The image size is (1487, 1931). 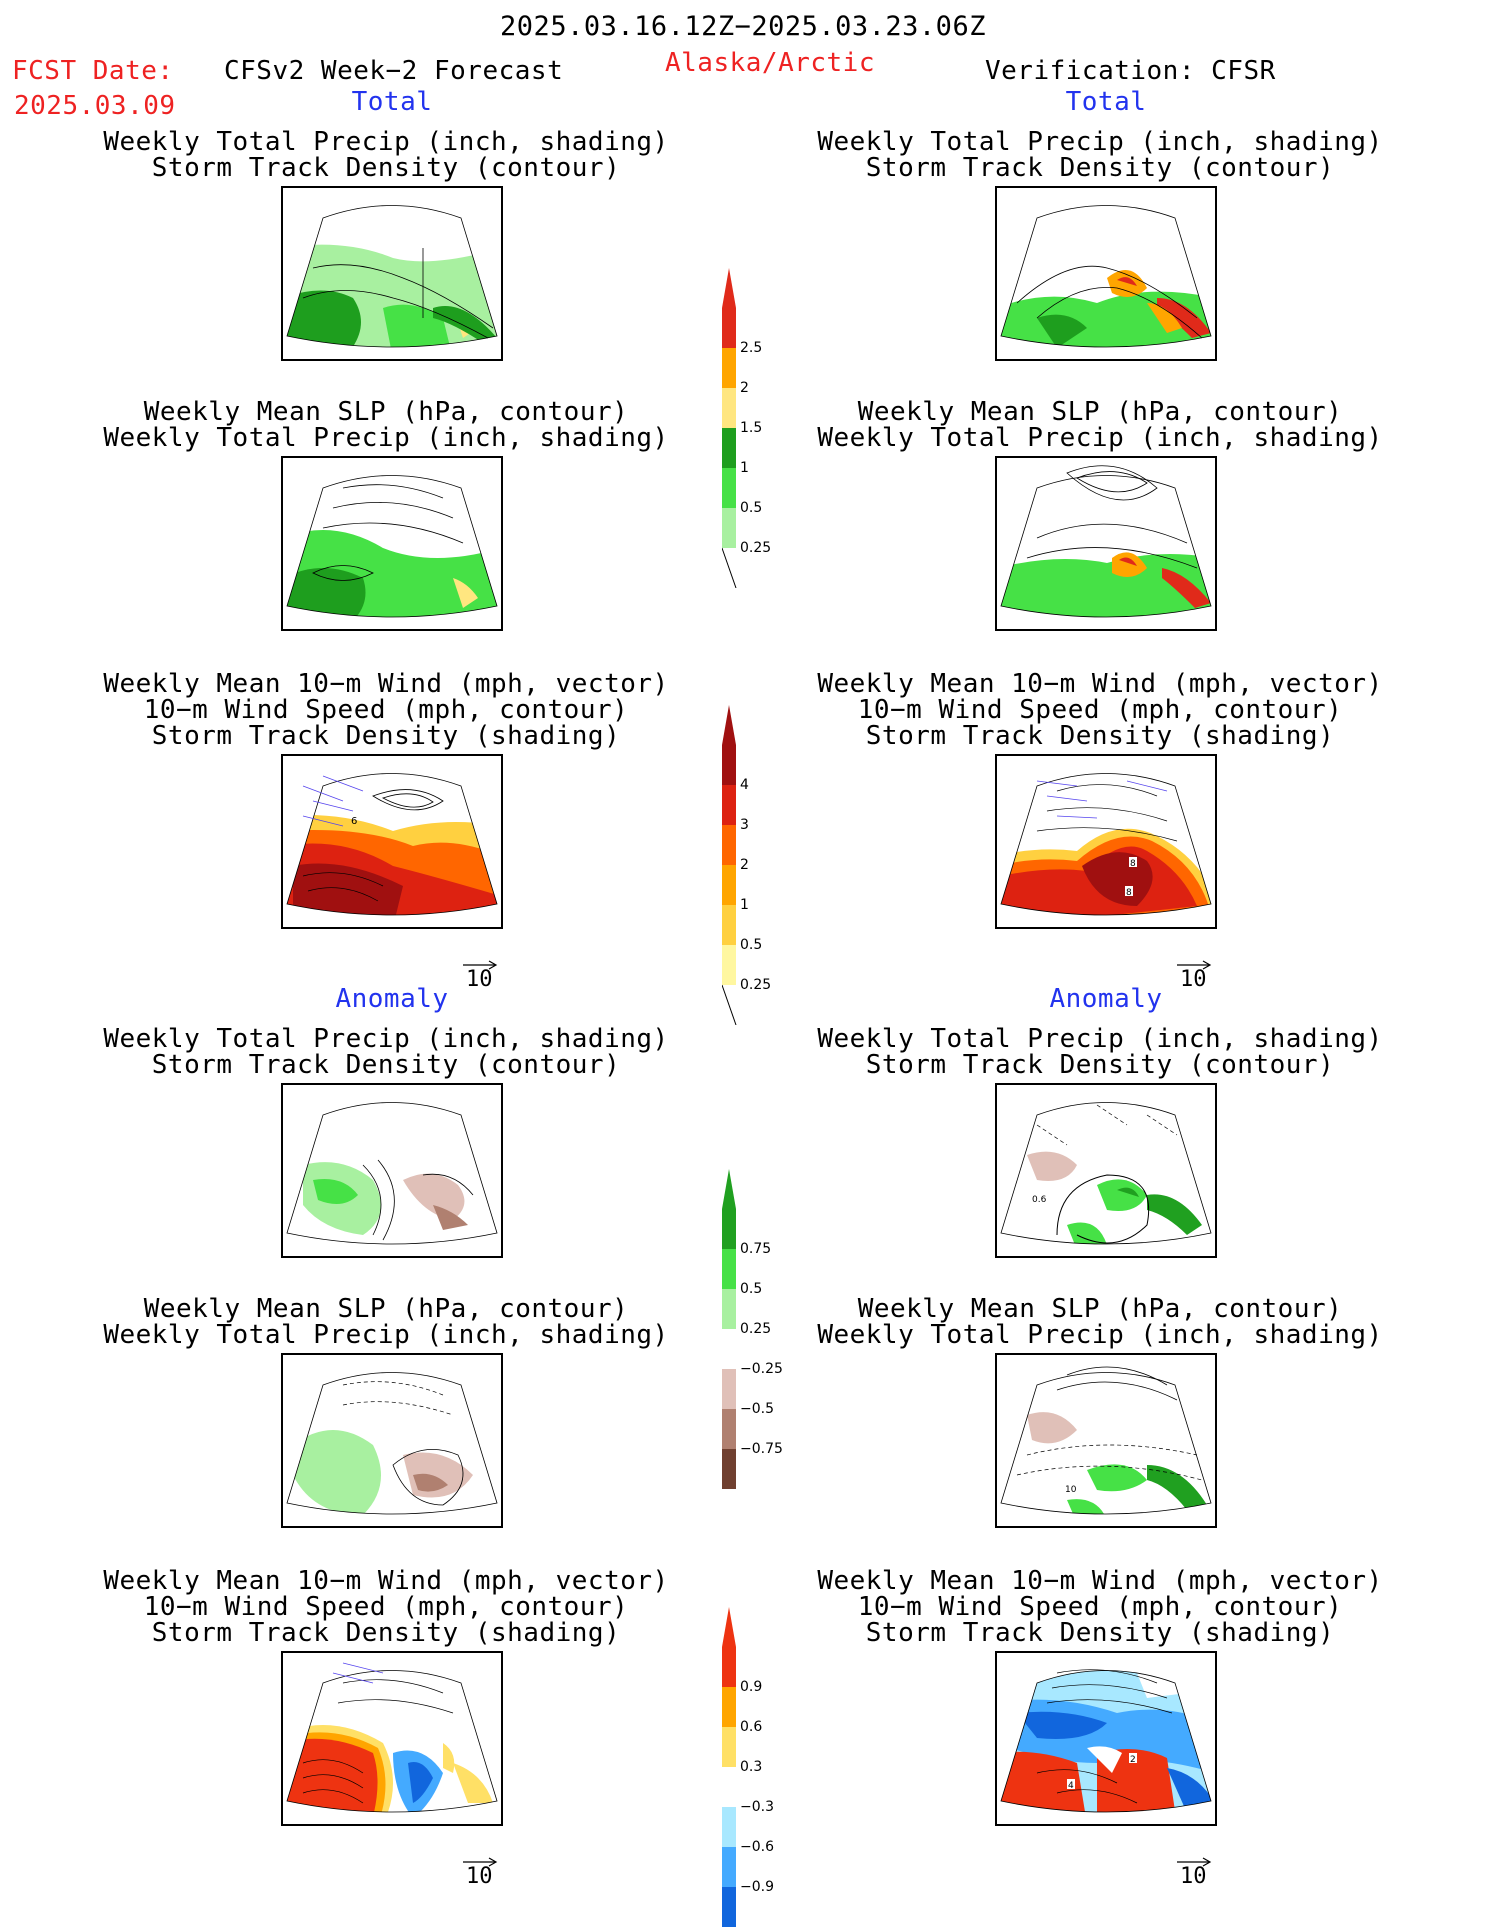 What do you see at coordinates (1071, 1786) in the screenshot?
I see `contour-label: 4` at bounding box center [1071, 1786].